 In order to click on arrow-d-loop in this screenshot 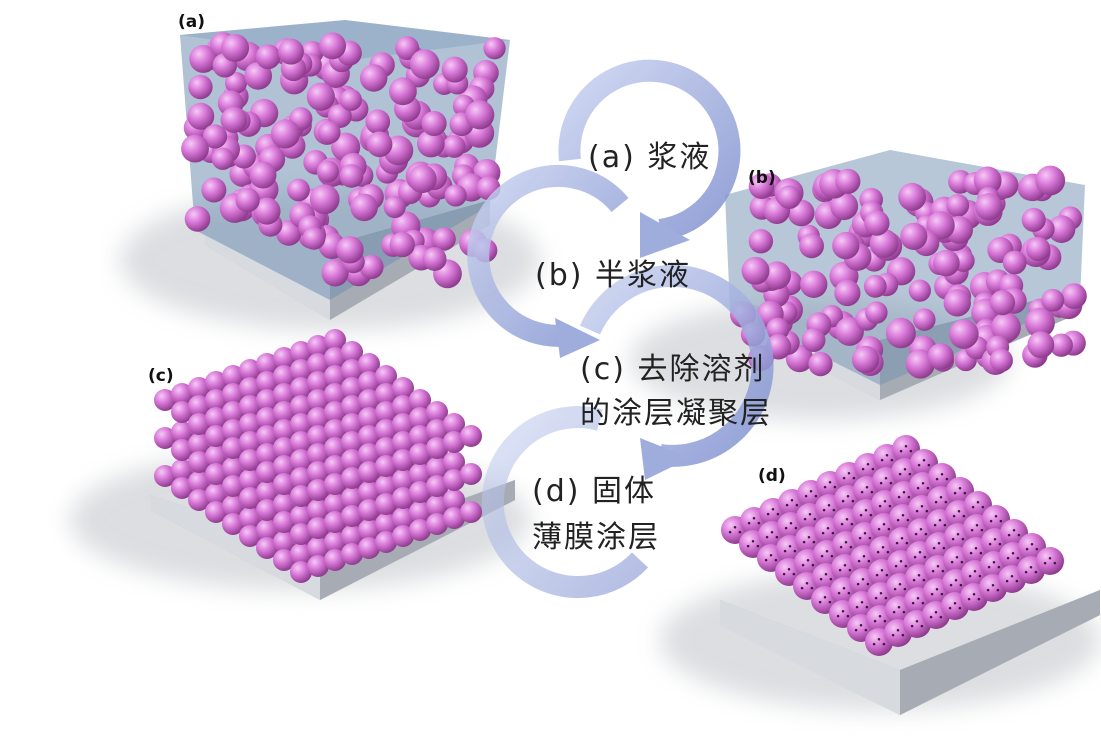, I will do `click(565, 502)`.